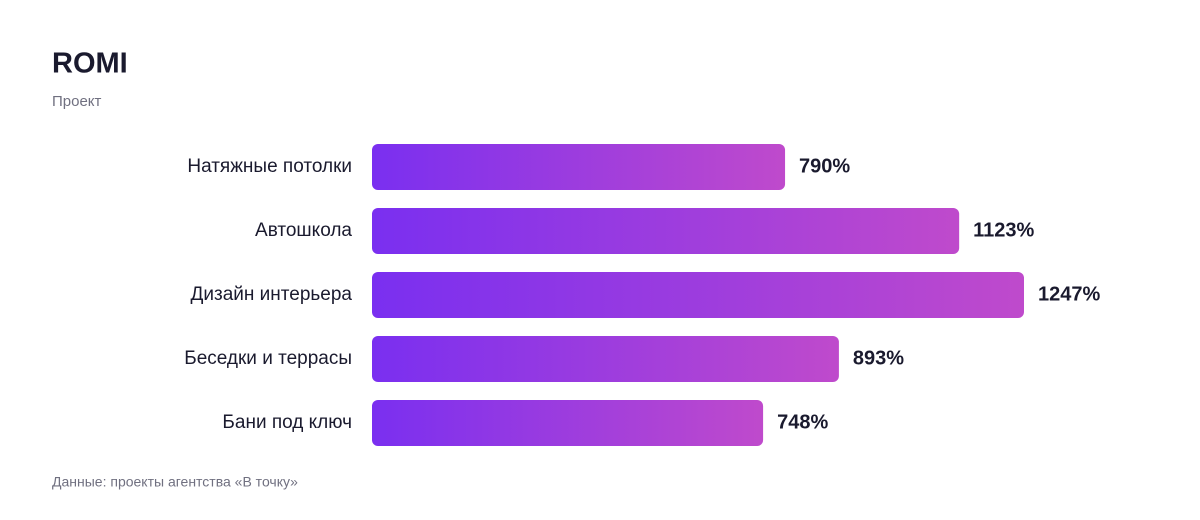  What do you see at coordinates (77, 101) in the screenshot?
I see `chart-subtitle: Проект` at bounding box center [77, 101].